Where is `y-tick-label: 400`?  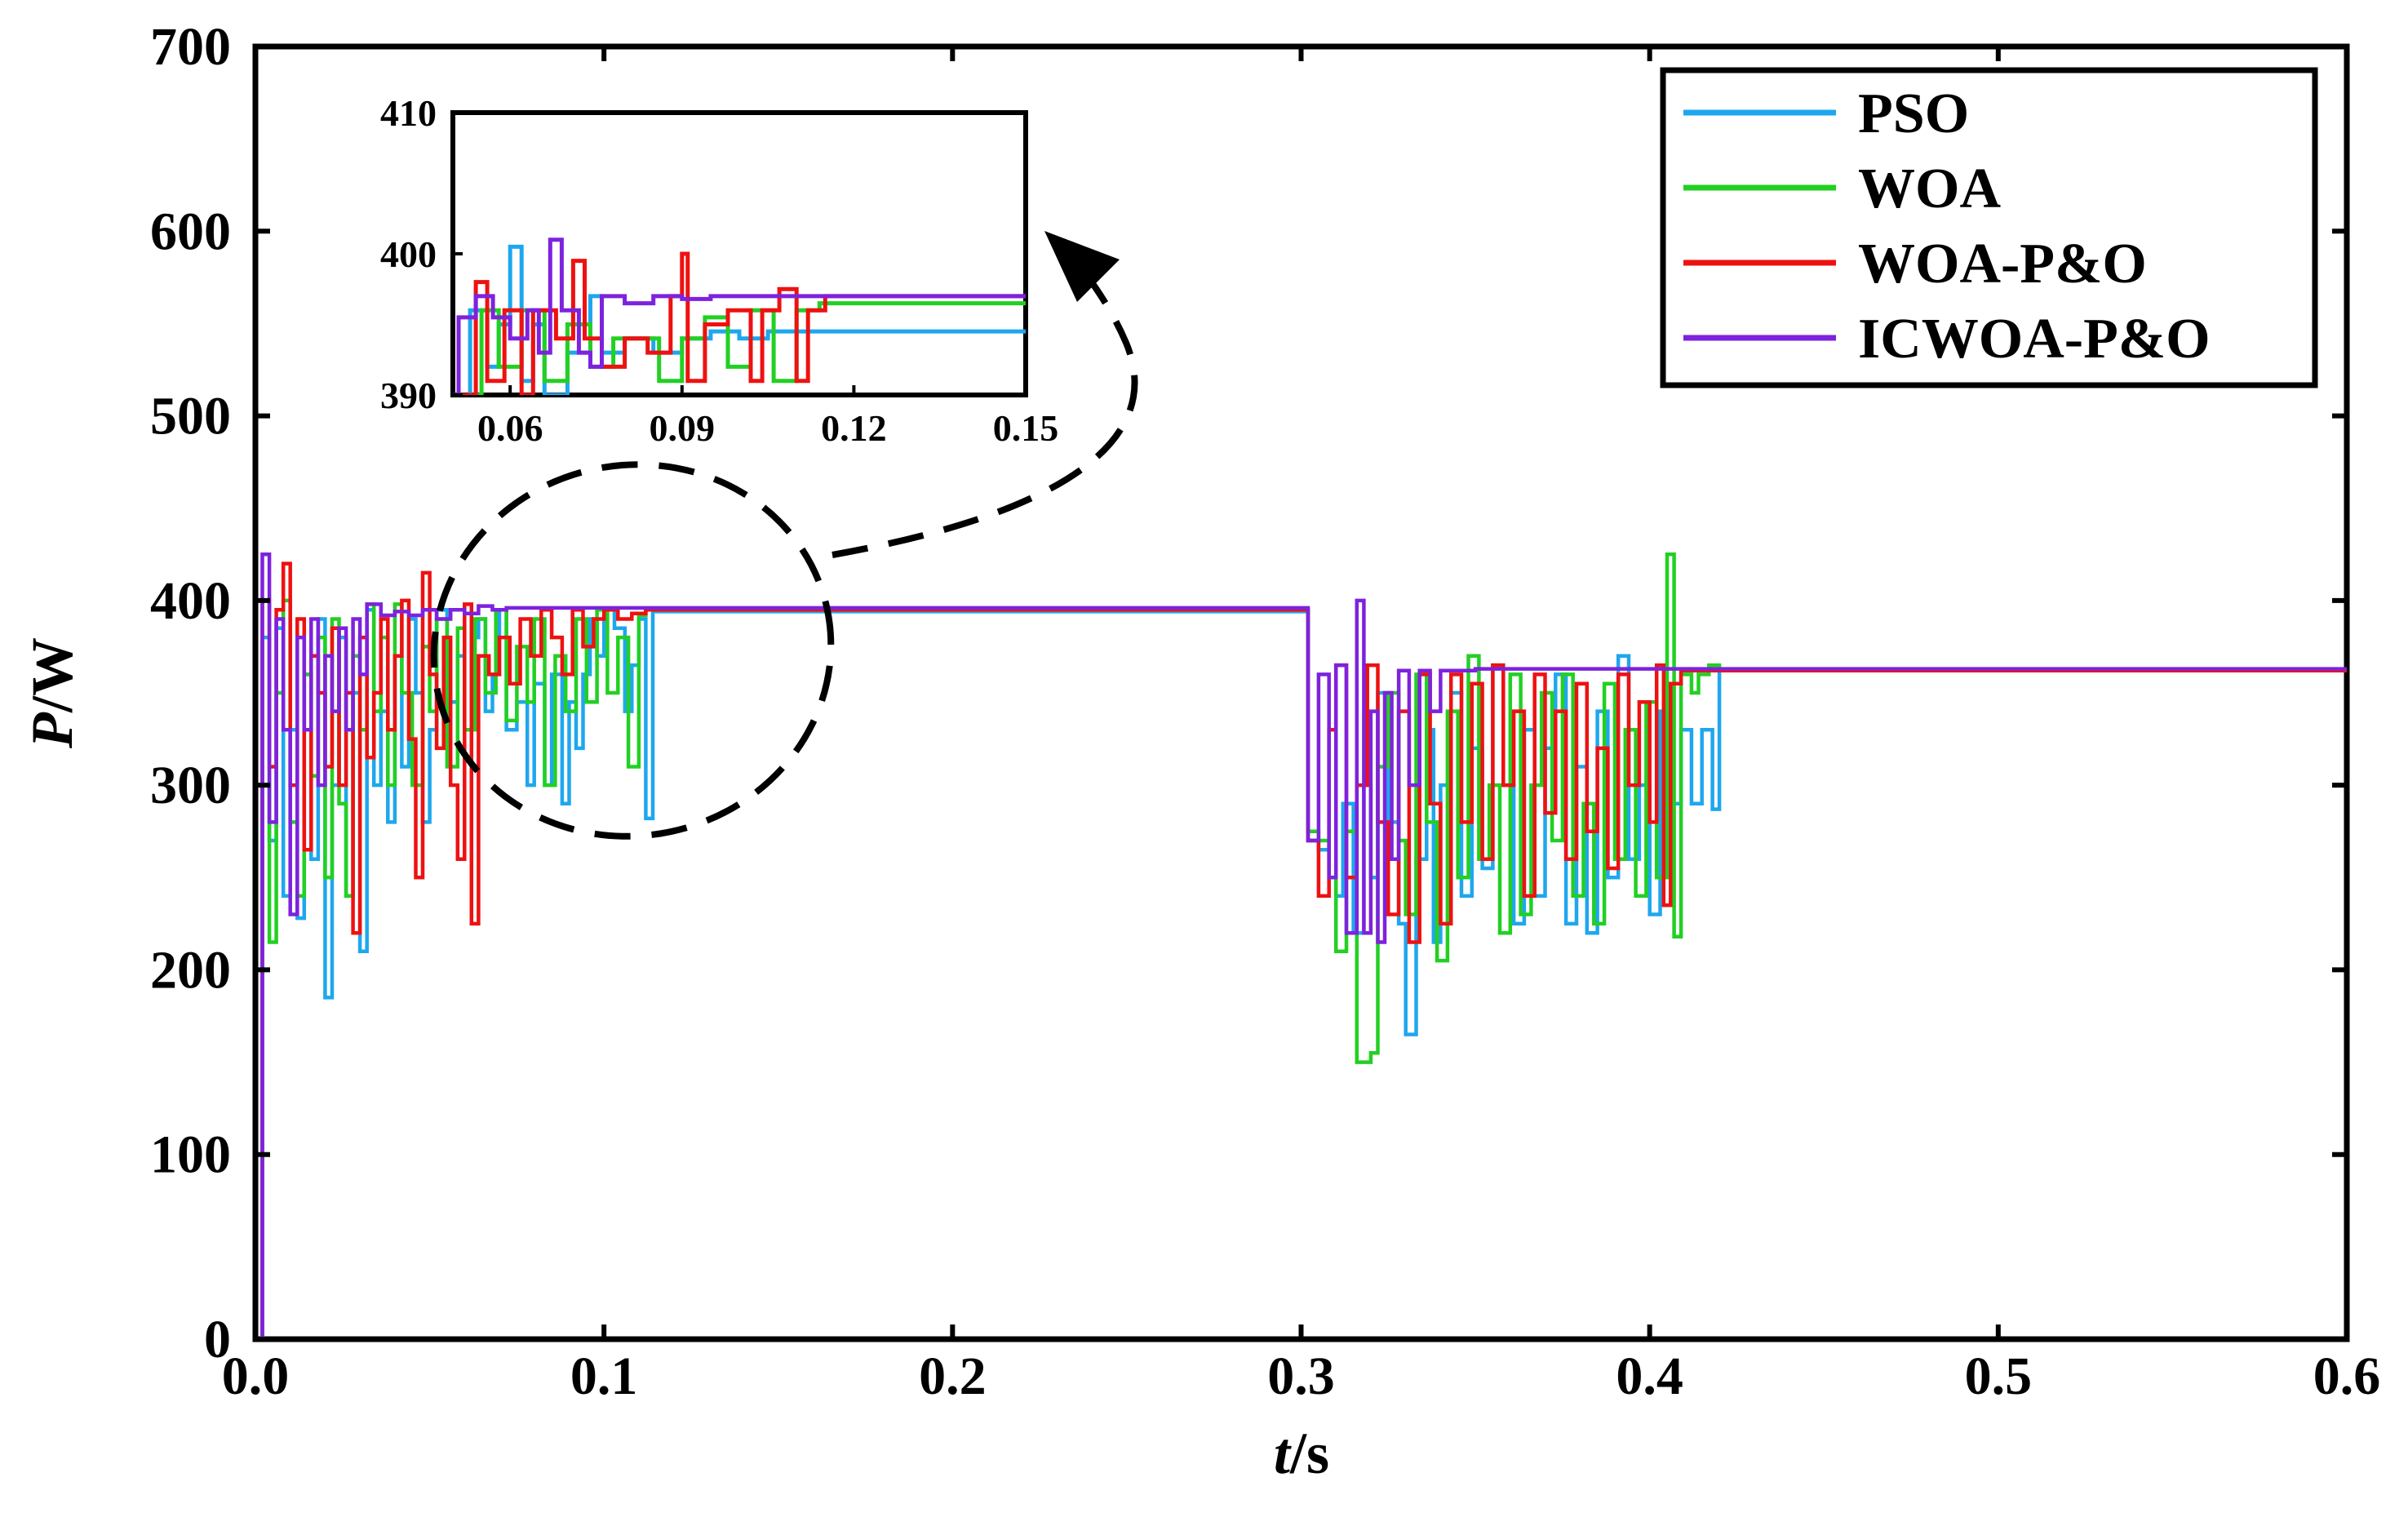
y-tick-label: 400 is located at coordinates (190, 601).